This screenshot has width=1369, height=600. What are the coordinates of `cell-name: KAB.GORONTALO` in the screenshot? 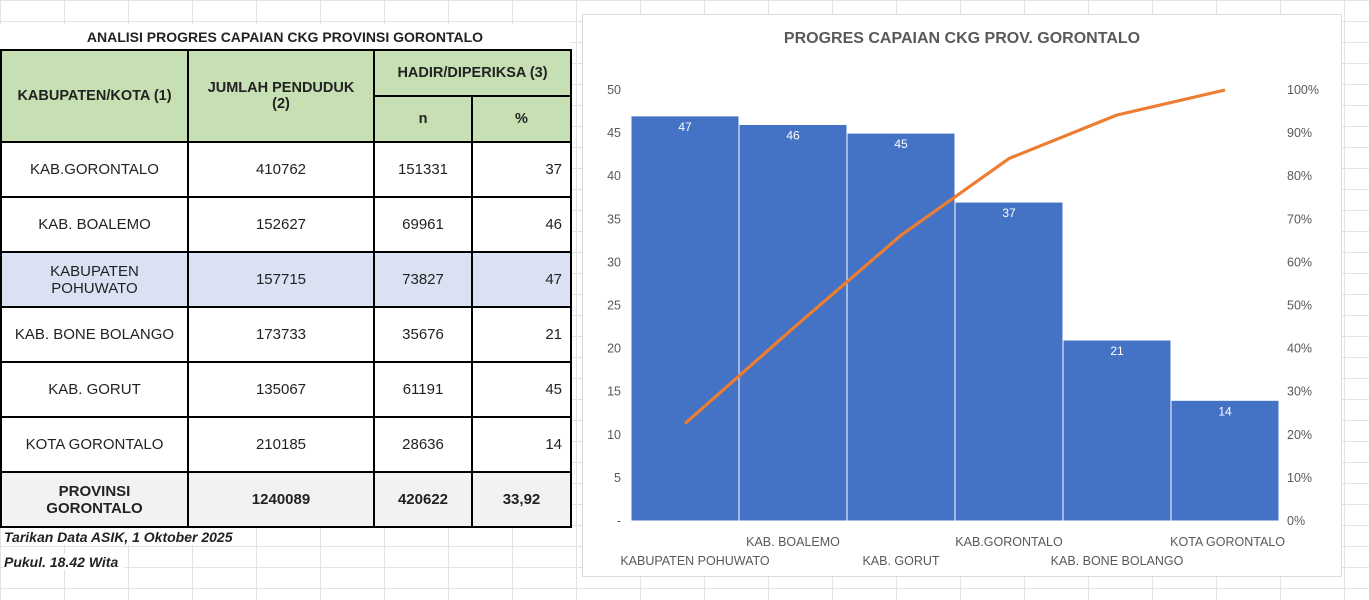 It's located at (94, 169).